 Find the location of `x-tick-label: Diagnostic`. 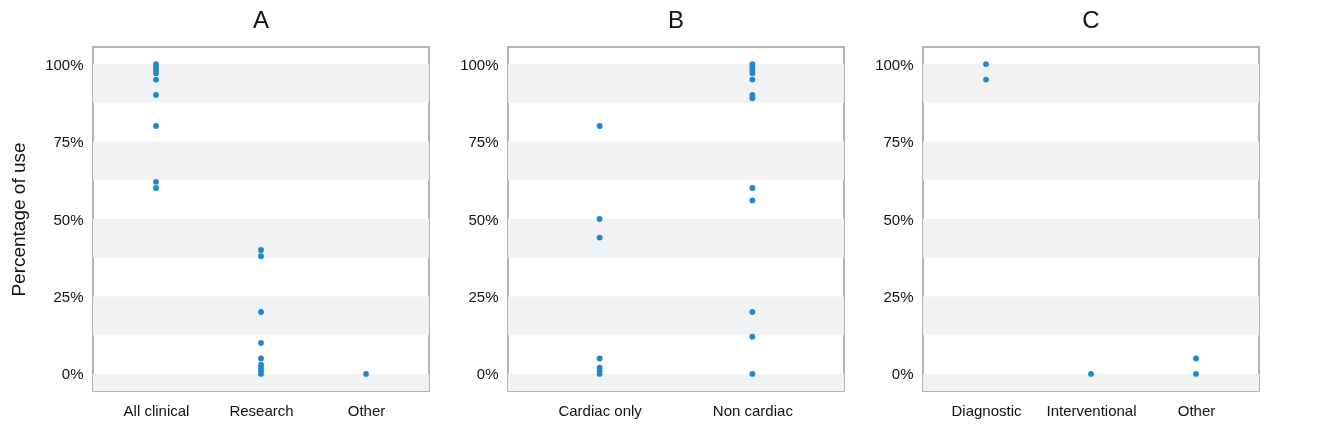

x-tick-label: Diagnostic is located at coordinates (987, 410).